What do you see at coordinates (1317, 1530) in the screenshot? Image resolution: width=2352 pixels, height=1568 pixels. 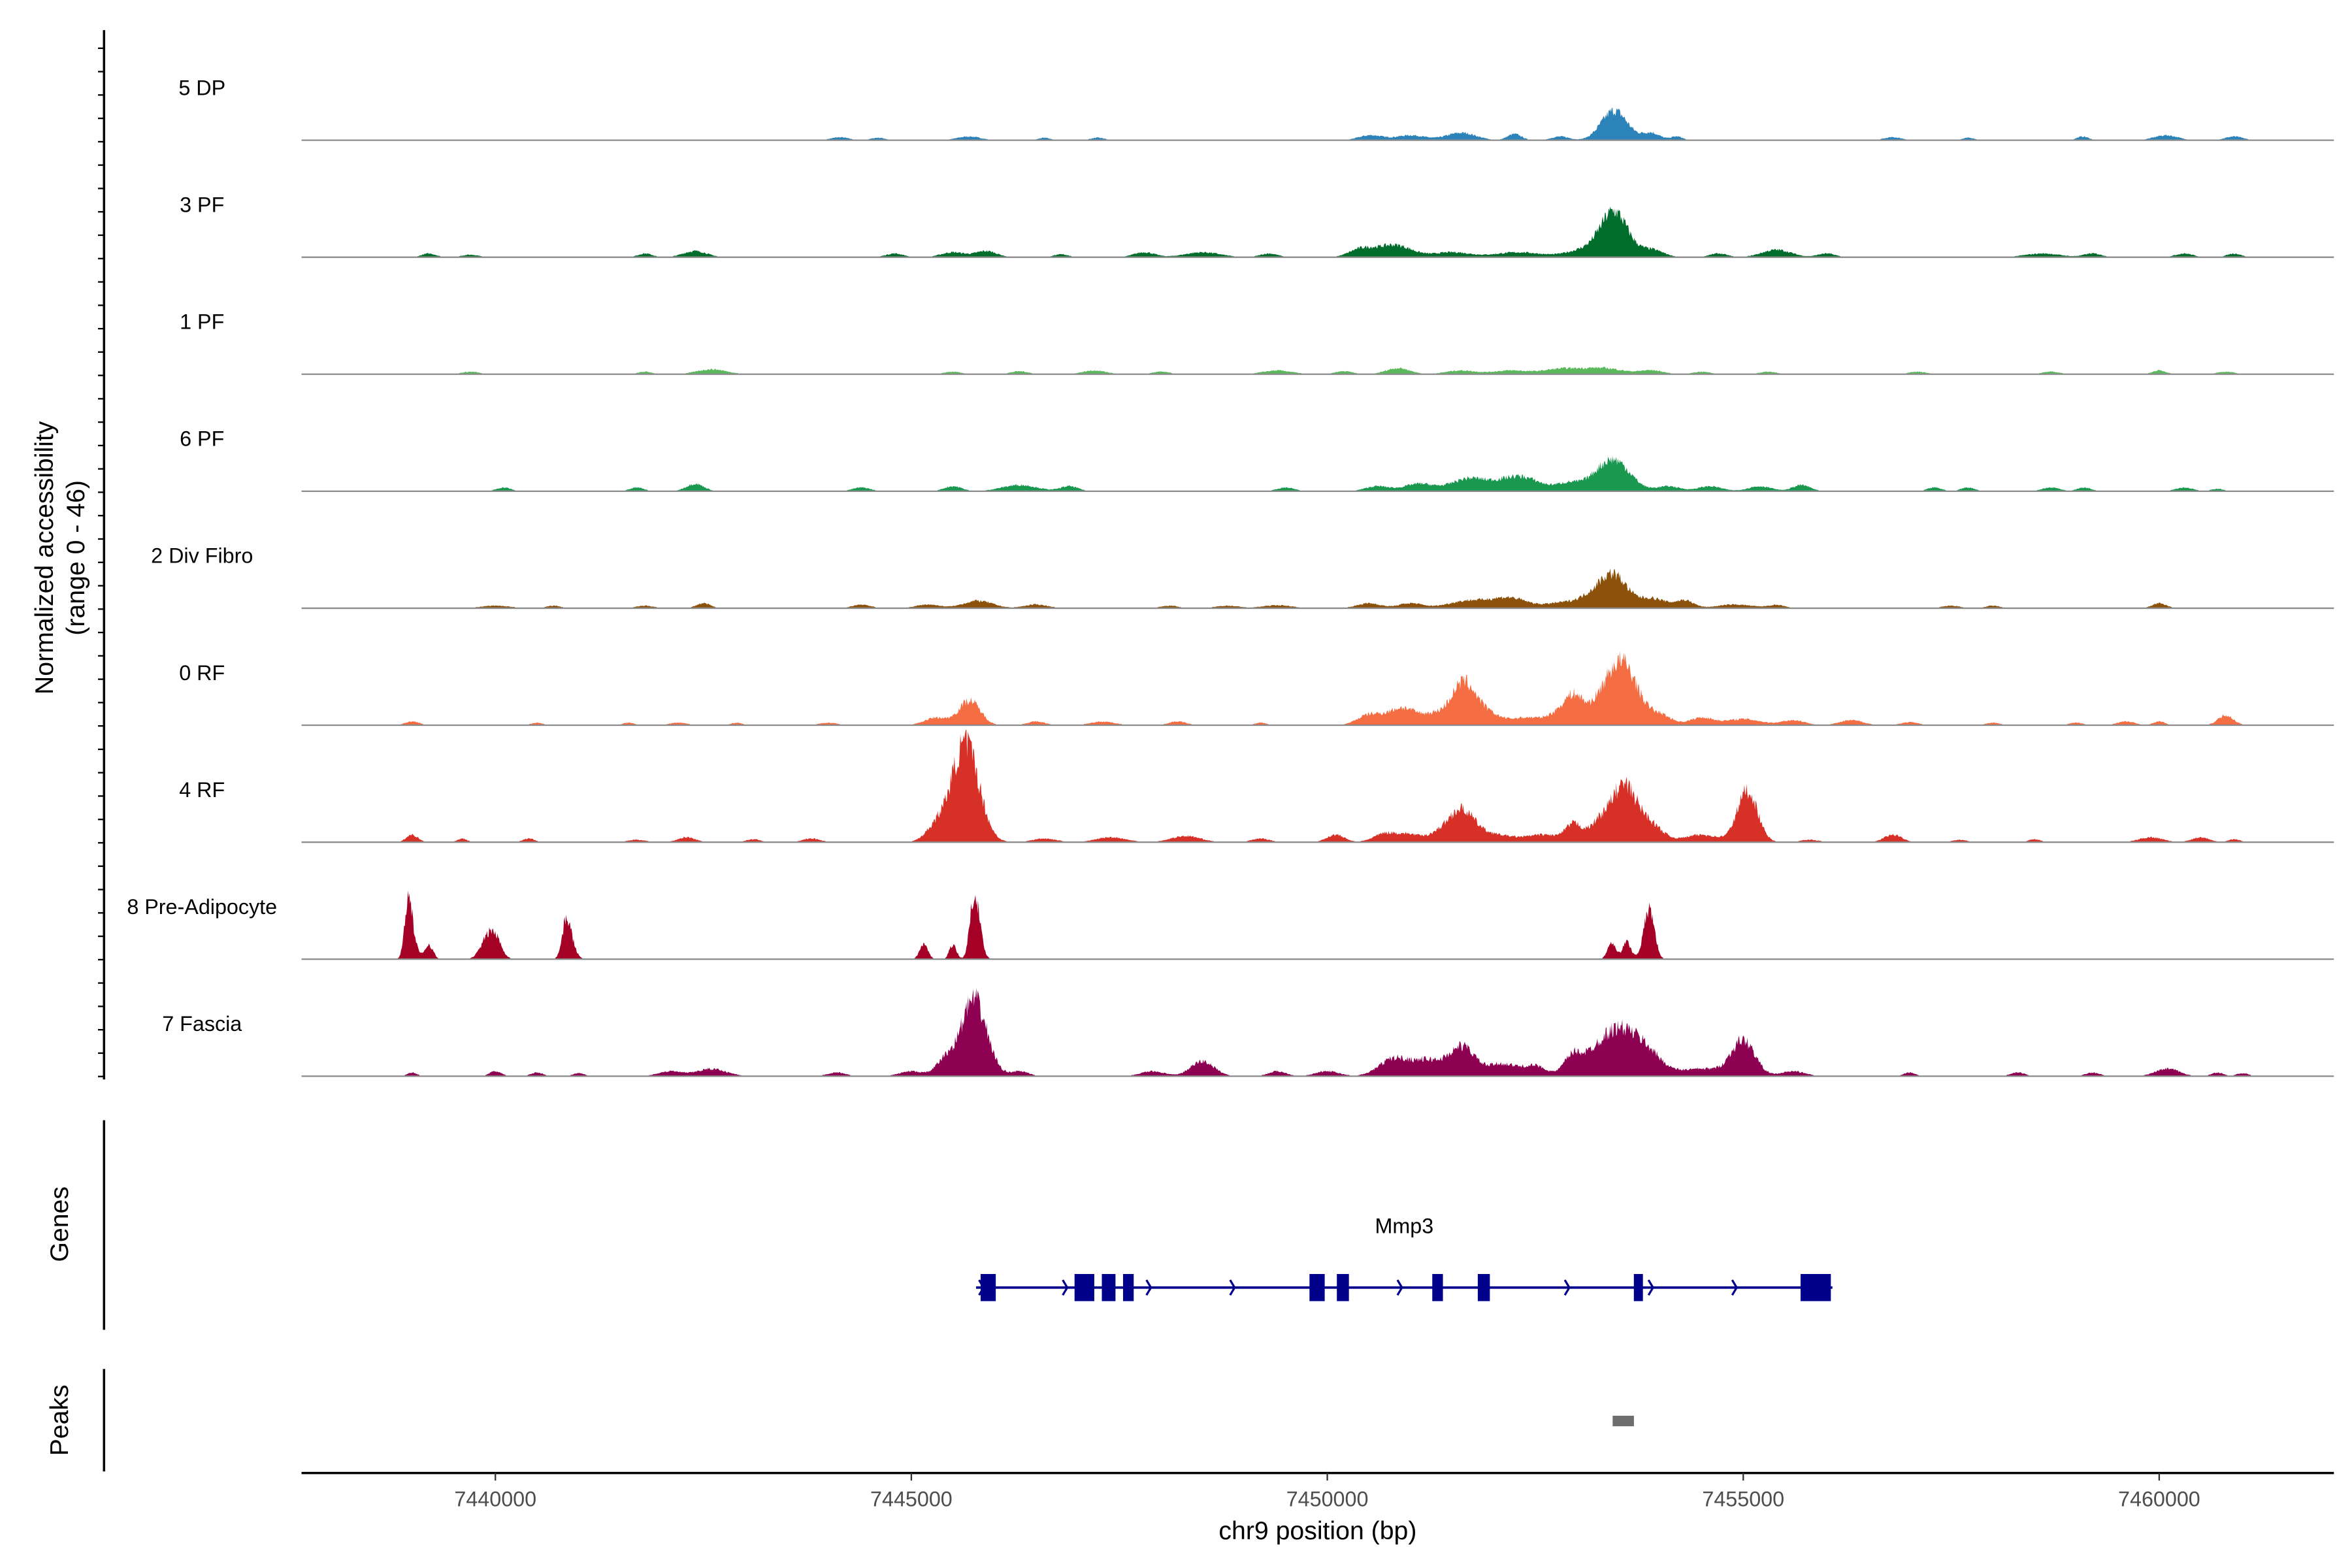 I see `x-axis-title: chr9 position (bp)` at bounding box center [1317, 1530].